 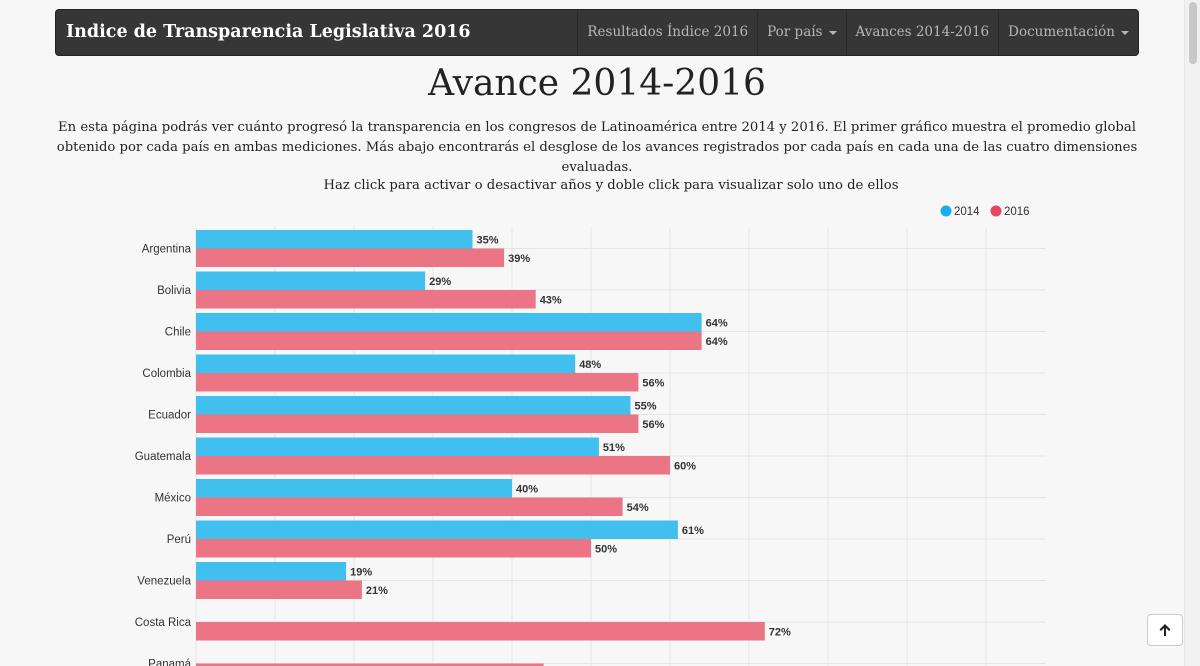 I want to click on category-label: México, so click(x=173, y=499).